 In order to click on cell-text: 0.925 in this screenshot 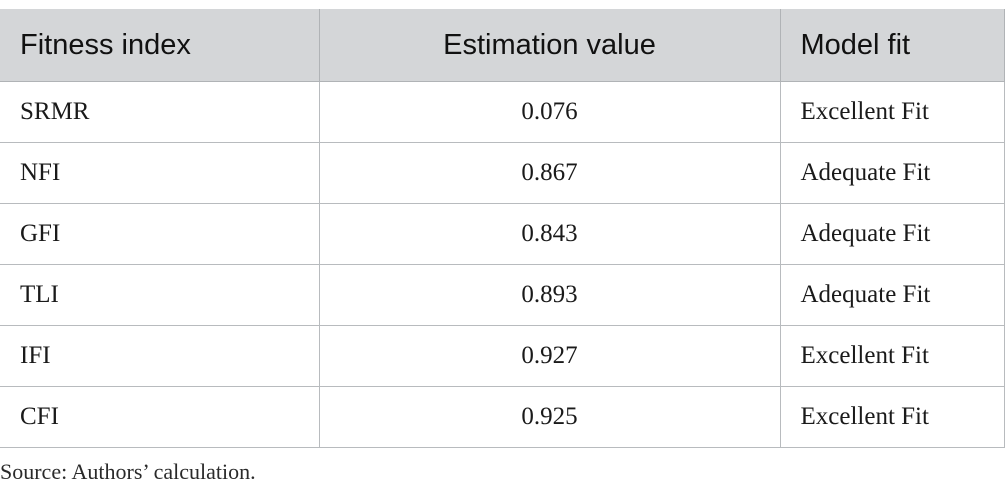, I will do `click(549, 416)`.